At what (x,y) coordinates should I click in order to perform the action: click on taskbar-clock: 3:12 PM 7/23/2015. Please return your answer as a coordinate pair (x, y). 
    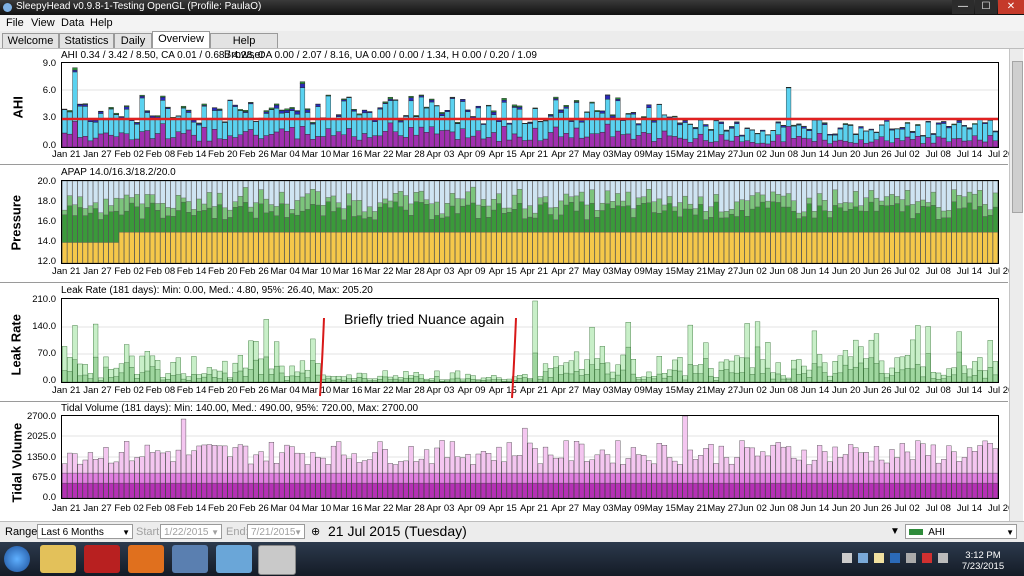
    Looking at the image, I should click on (983, 561).